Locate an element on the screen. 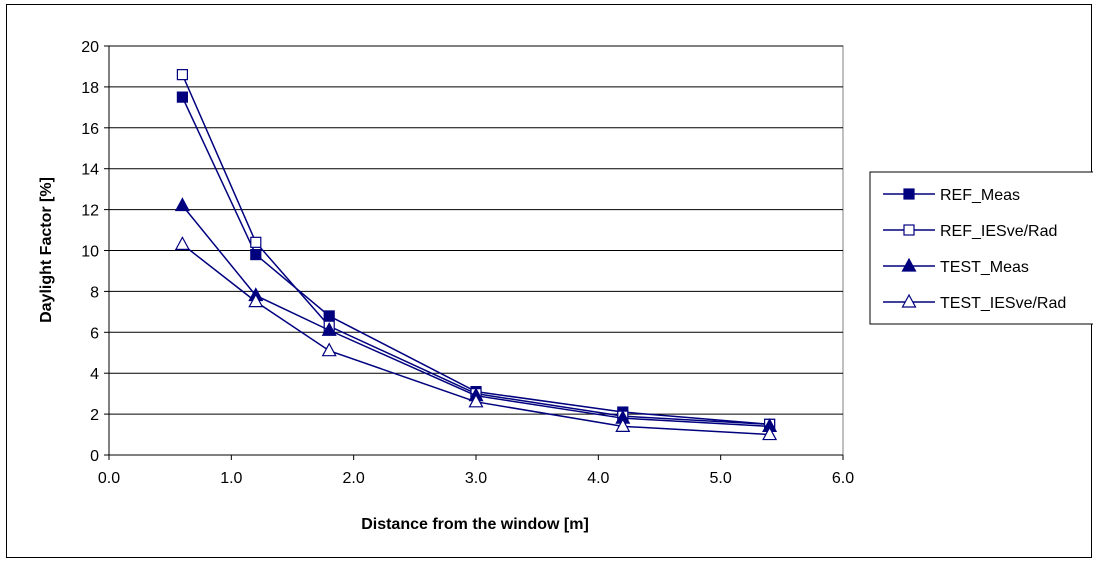  legend-label: TEST_IESve/Rad is located at coordinates (1003, 303).